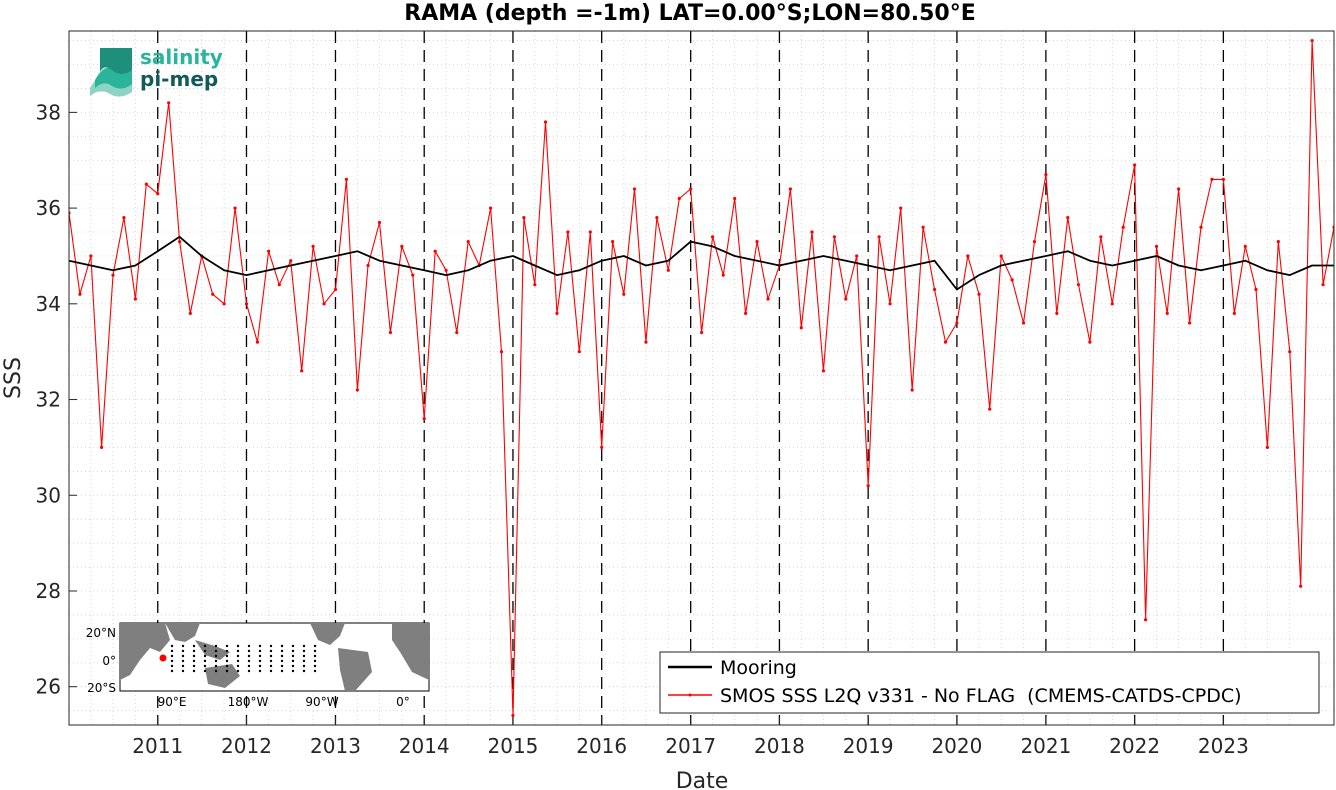  I want to click on logo-wave-dark, so click(116, 61).